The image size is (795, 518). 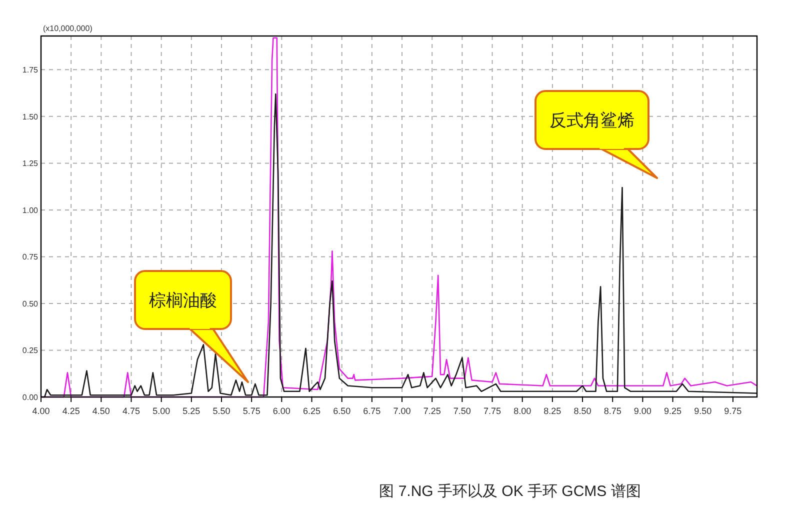 What do you see at coordinates (41, 411) in the screenshot?
I see `x-tick-label: 4.00` at bounding box center [41, 411].